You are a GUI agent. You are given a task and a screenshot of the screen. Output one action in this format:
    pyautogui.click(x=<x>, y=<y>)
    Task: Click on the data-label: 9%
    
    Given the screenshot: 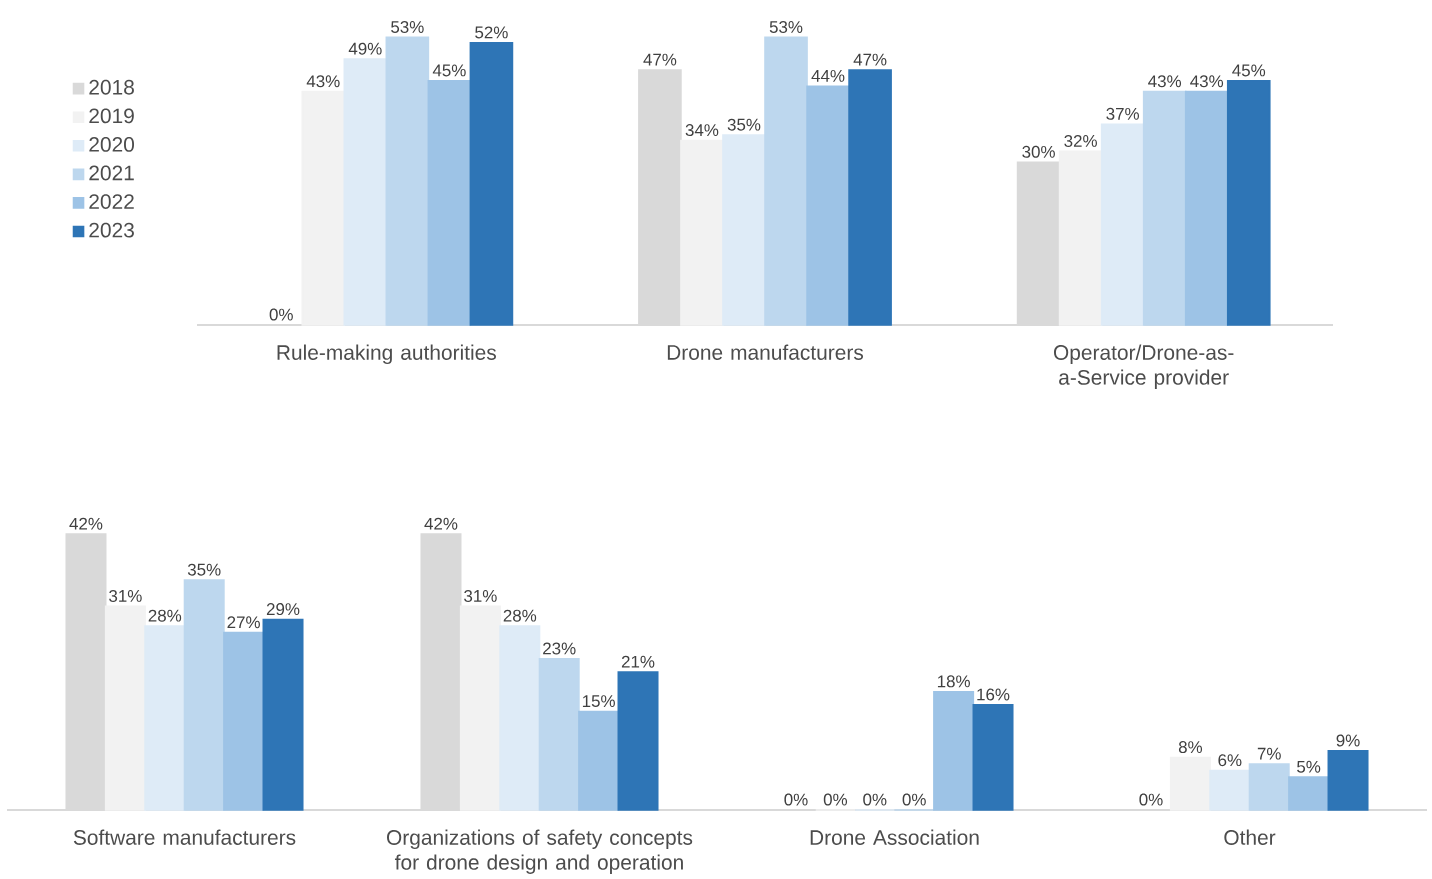 What is the action you would take?
    pyautogui.click(x=1348, y=740)
    